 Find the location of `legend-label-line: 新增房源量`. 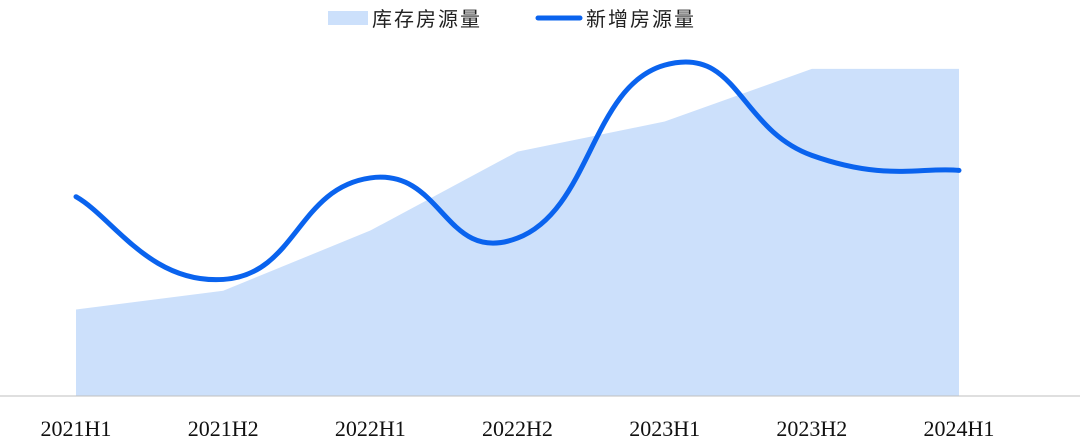

legend-label-line: 新增房源量 is located at coordinates (641, 19).